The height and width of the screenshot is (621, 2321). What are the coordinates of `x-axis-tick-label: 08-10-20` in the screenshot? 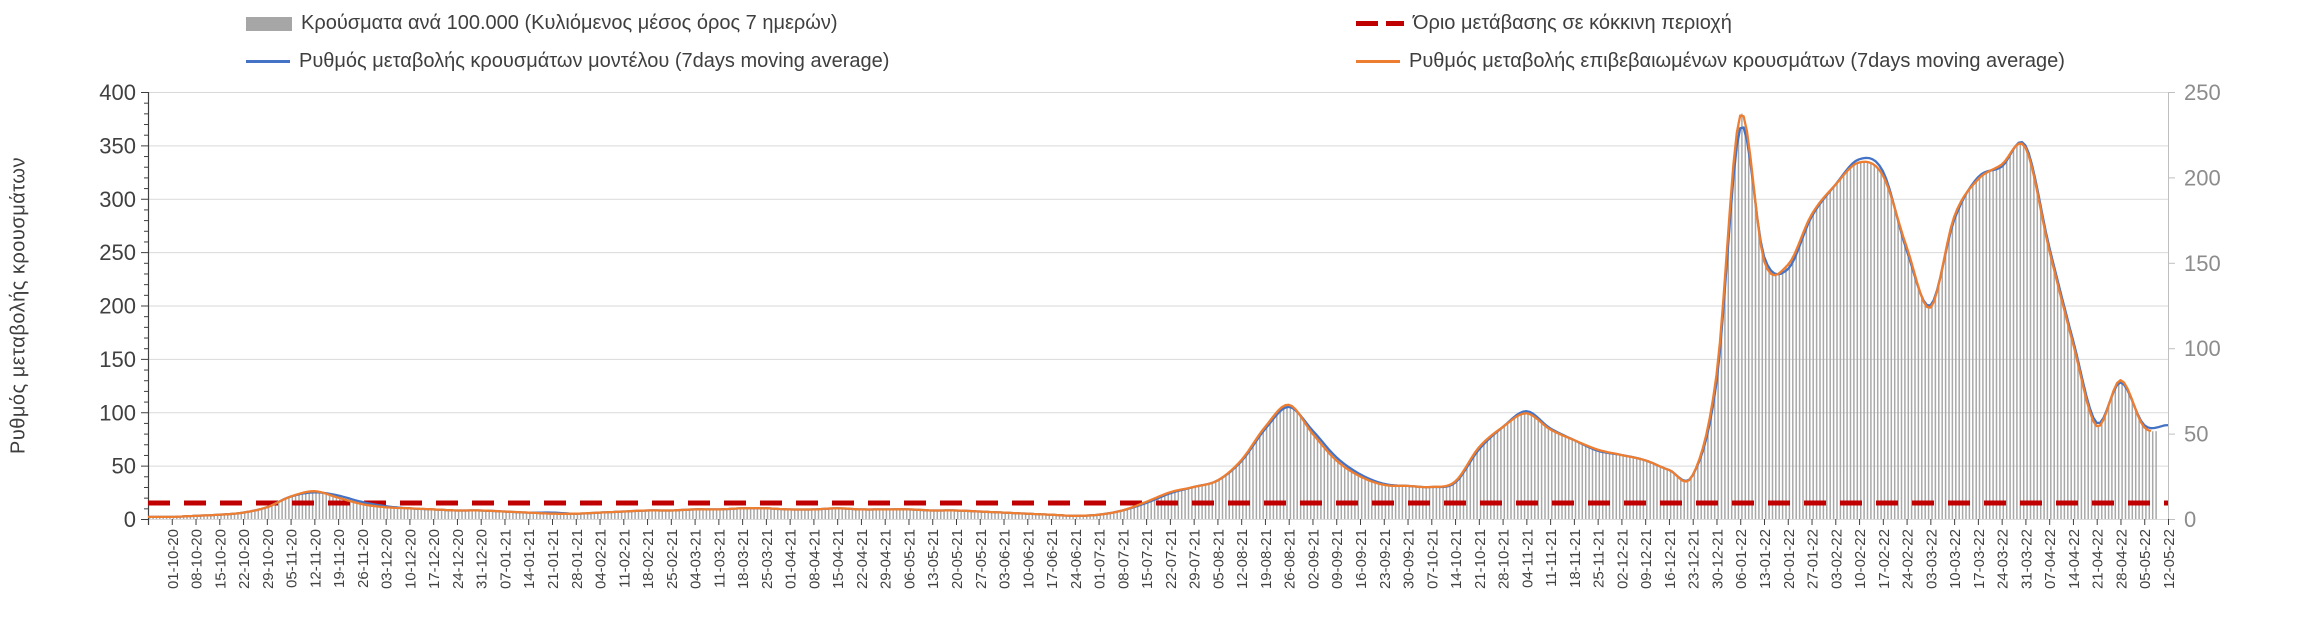 It's located at (197, 559).